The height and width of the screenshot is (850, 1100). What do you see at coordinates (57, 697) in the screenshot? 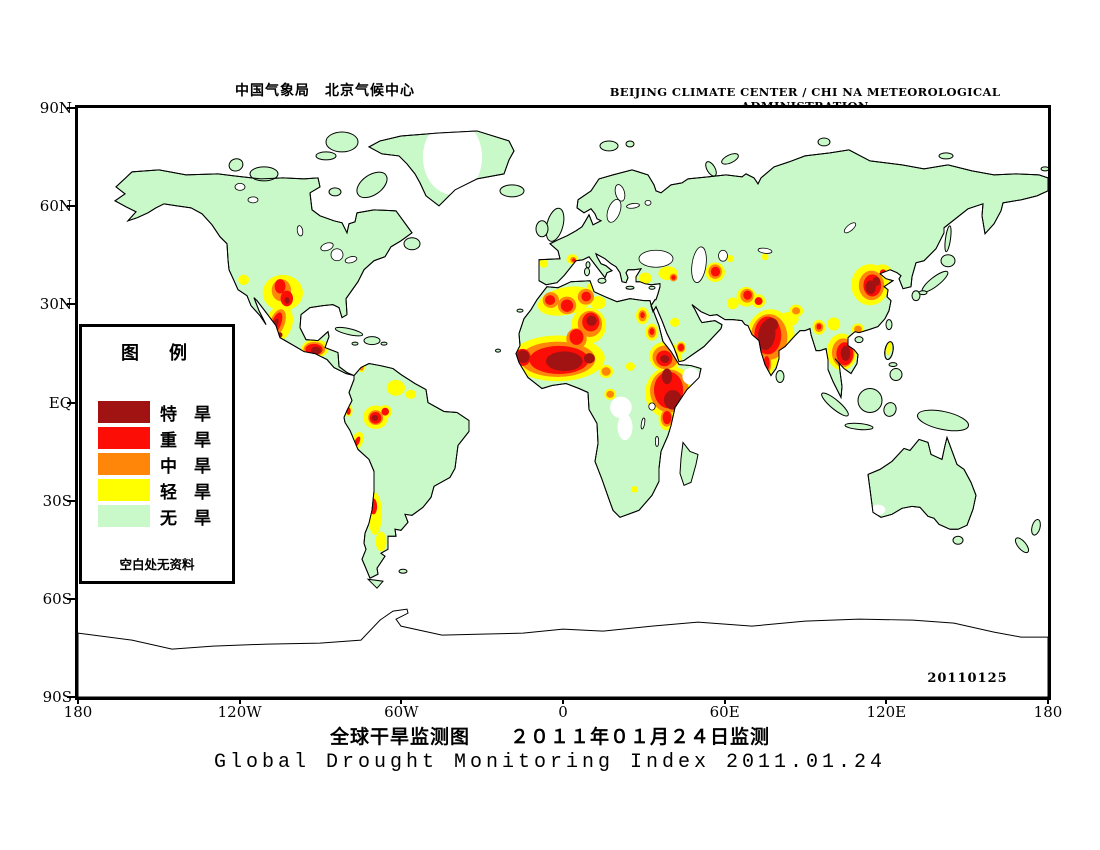
I see `lat-tick-label: 90S` at bounding box center [57, 697].